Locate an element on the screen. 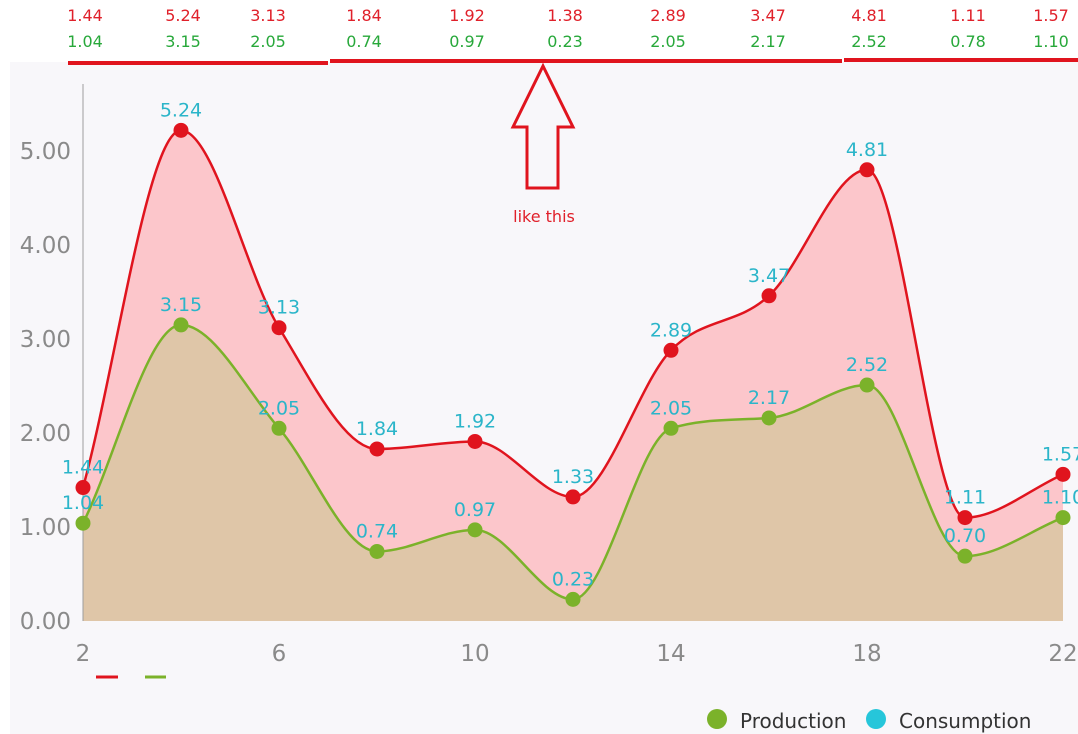 The width and height of the screenshot is (1078, 734). legend-marker-consumption is located at coordinates (876, 719).